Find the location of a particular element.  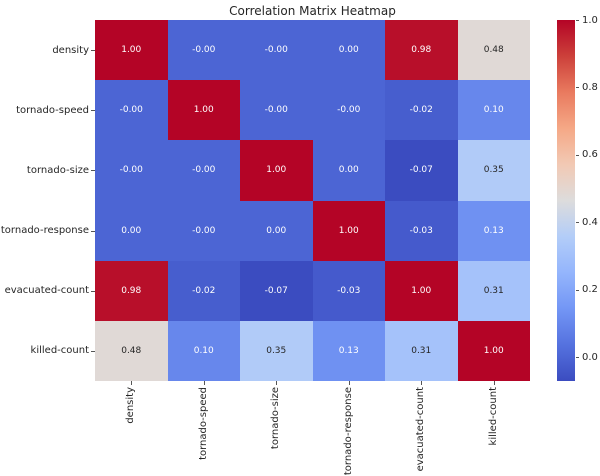

colorbar-tick-label: 1.0 is located at coordinates (590, 20).